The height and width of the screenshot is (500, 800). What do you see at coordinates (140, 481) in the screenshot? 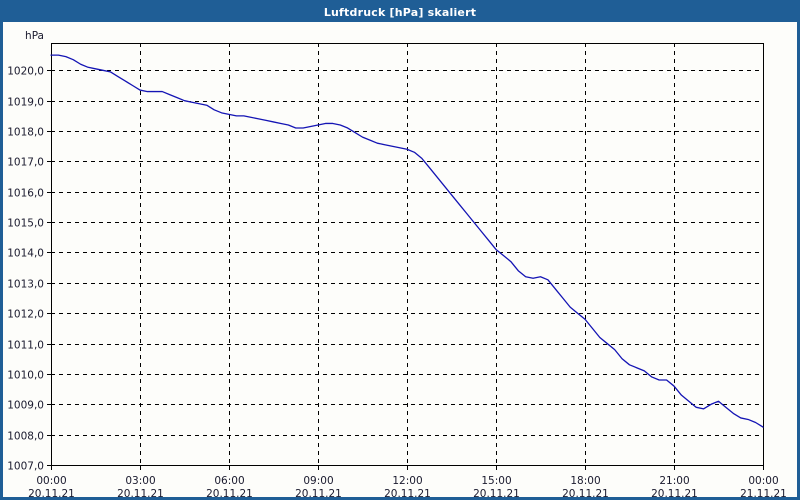
I see `x-tick-label-time: 03:00` at bounding box center [140, 481].